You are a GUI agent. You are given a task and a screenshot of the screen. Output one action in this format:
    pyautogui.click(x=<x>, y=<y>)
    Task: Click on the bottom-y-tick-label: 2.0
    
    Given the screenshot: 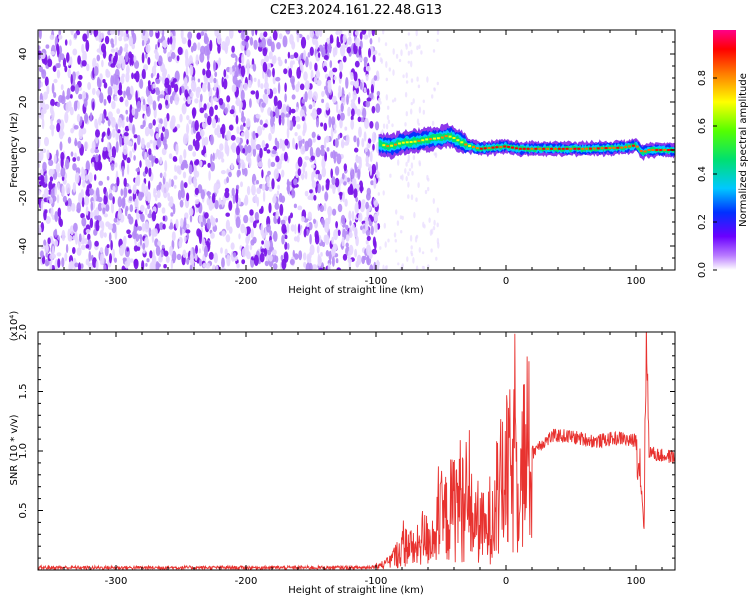 What is the action you would take?
    pyautogui.click(x=23, y=332)
    